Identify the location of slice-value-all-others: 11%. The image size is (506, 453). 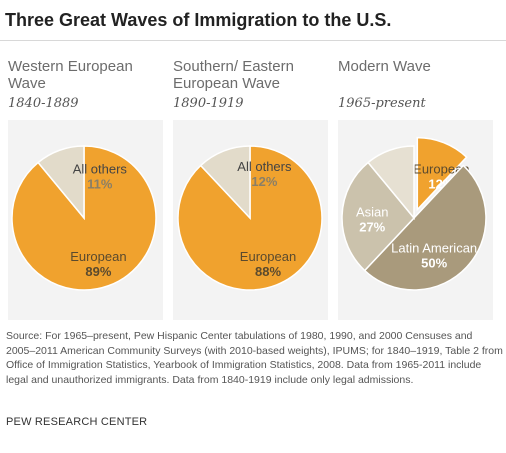
(100, 183).